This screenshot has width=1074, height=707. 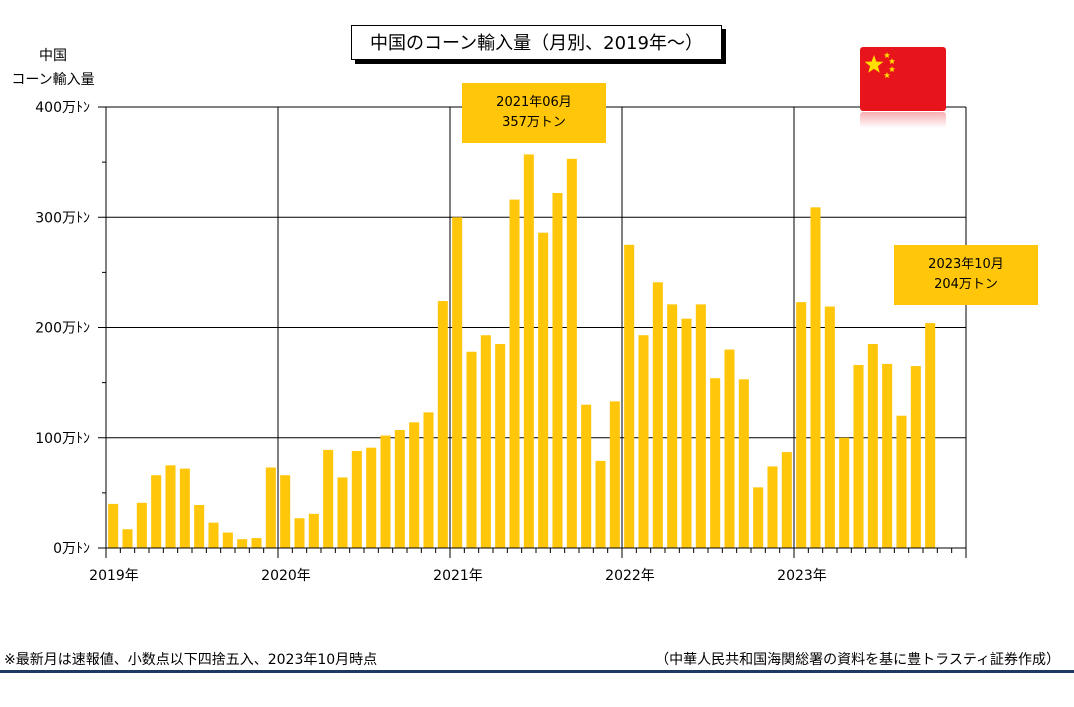 I want to click on bottom-rule, so click(x=537, y=671).